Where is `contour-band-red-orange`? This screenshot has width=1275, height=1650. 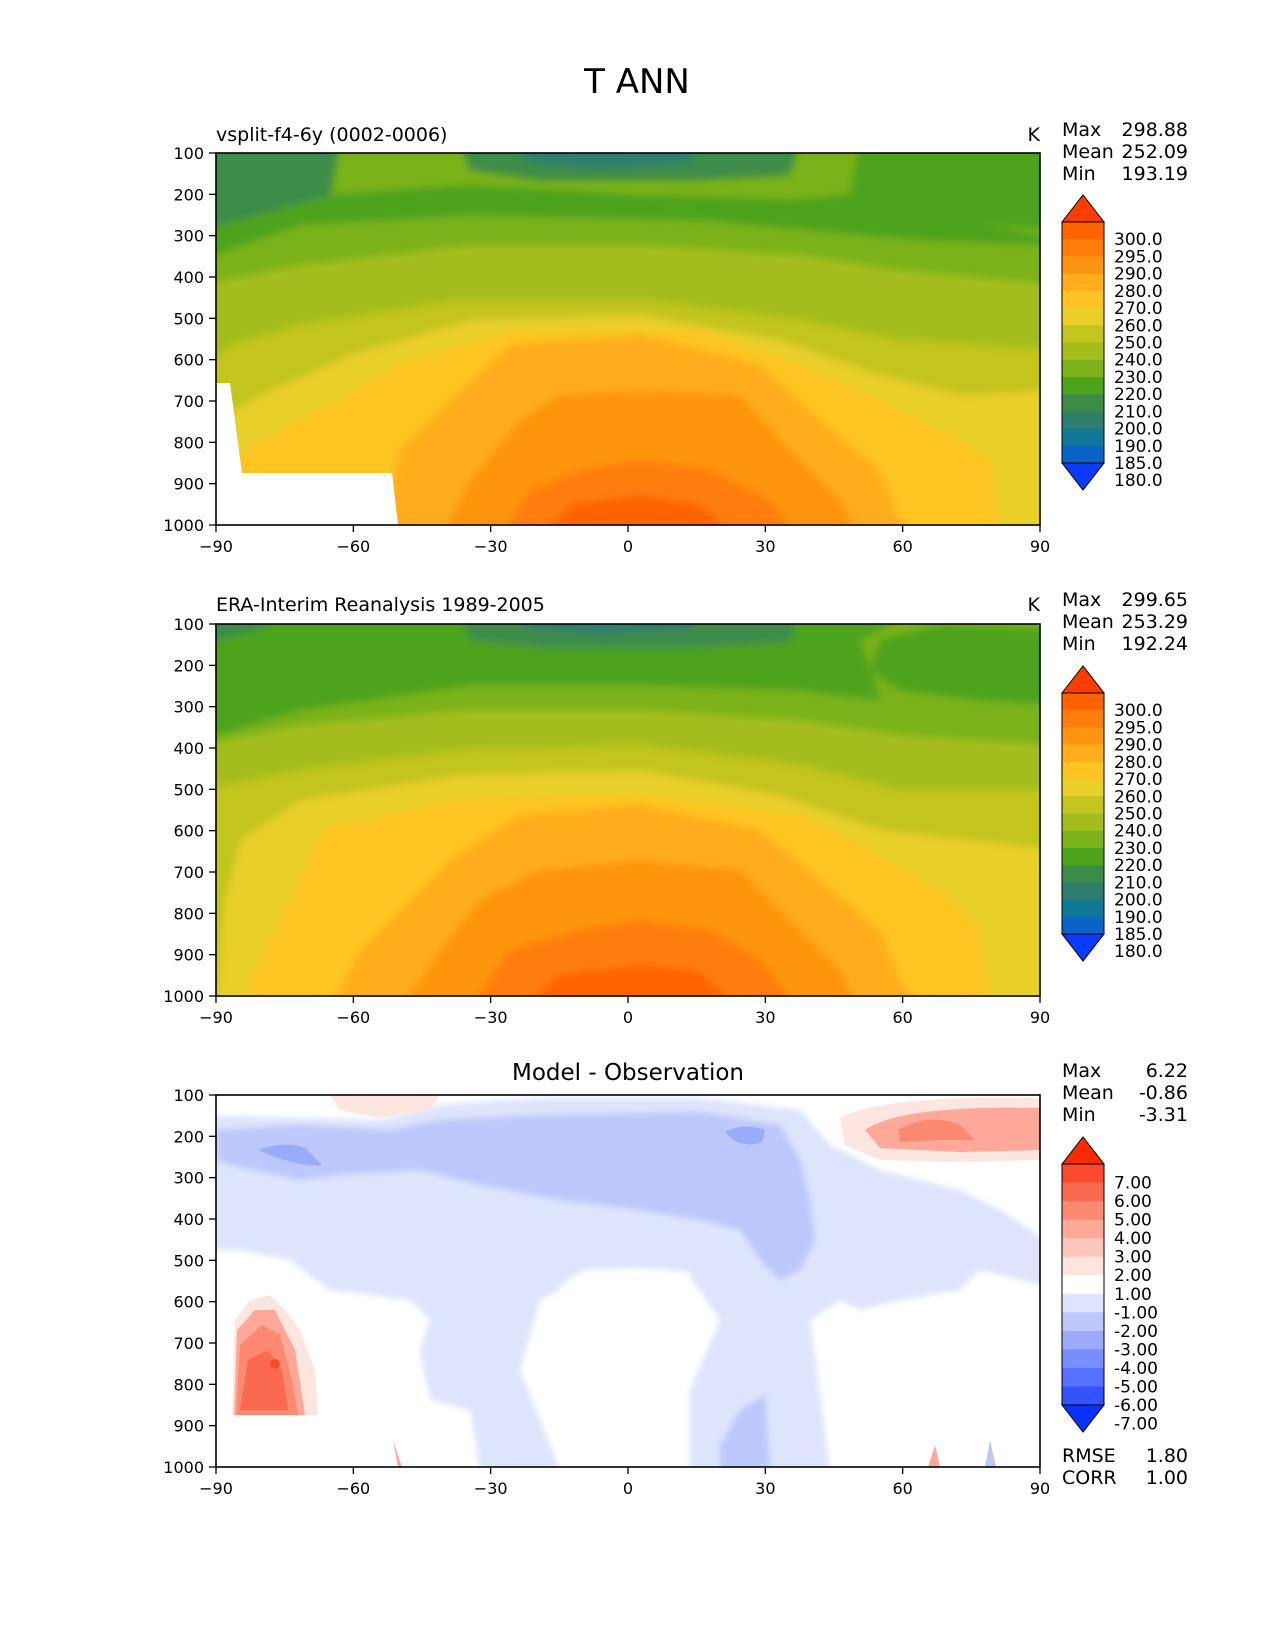 contour-band-red-orange is located at coordinates (634, 958).